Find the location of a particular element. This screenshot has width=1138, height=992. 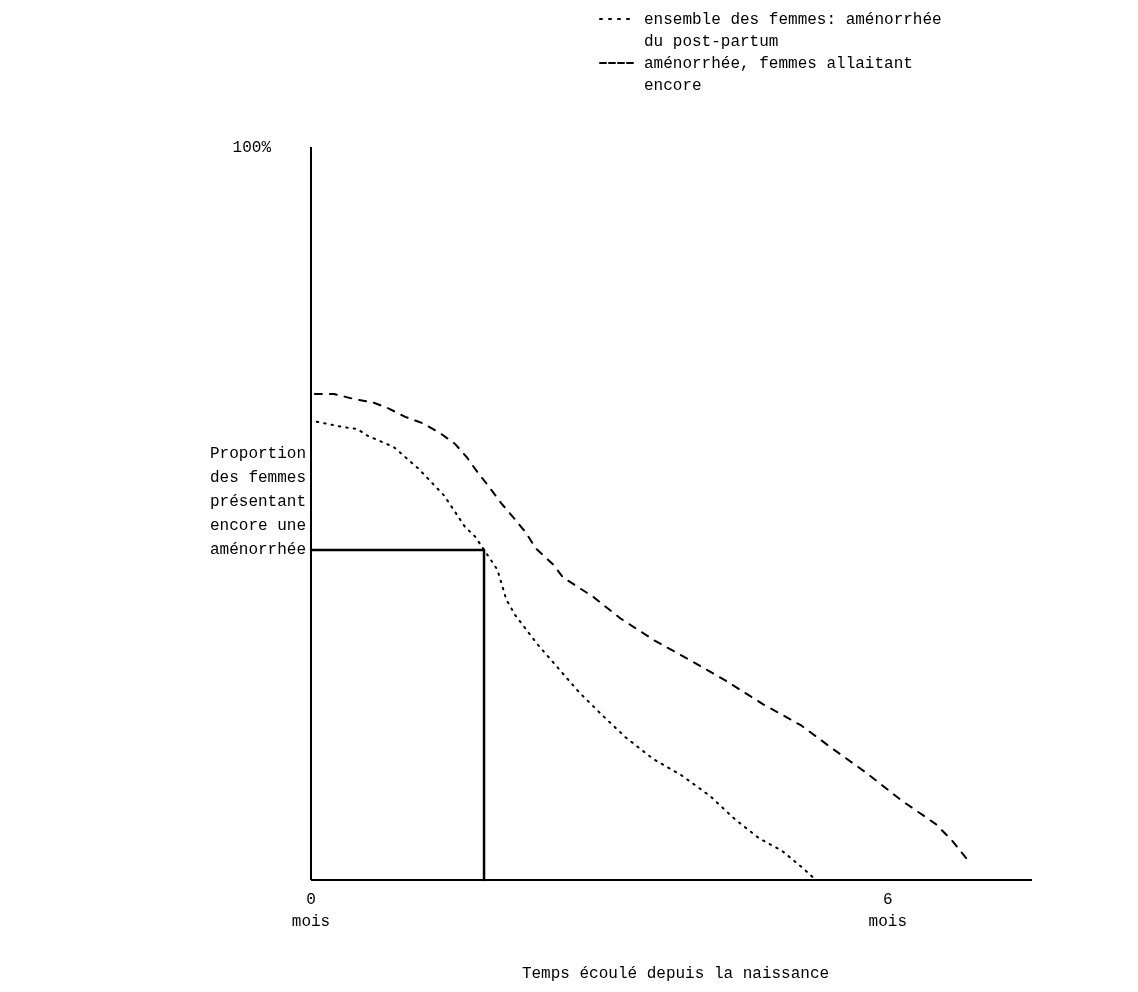

legend-label: aménorrhée, femmes allaitant encore is located at coordinates (778, 75).